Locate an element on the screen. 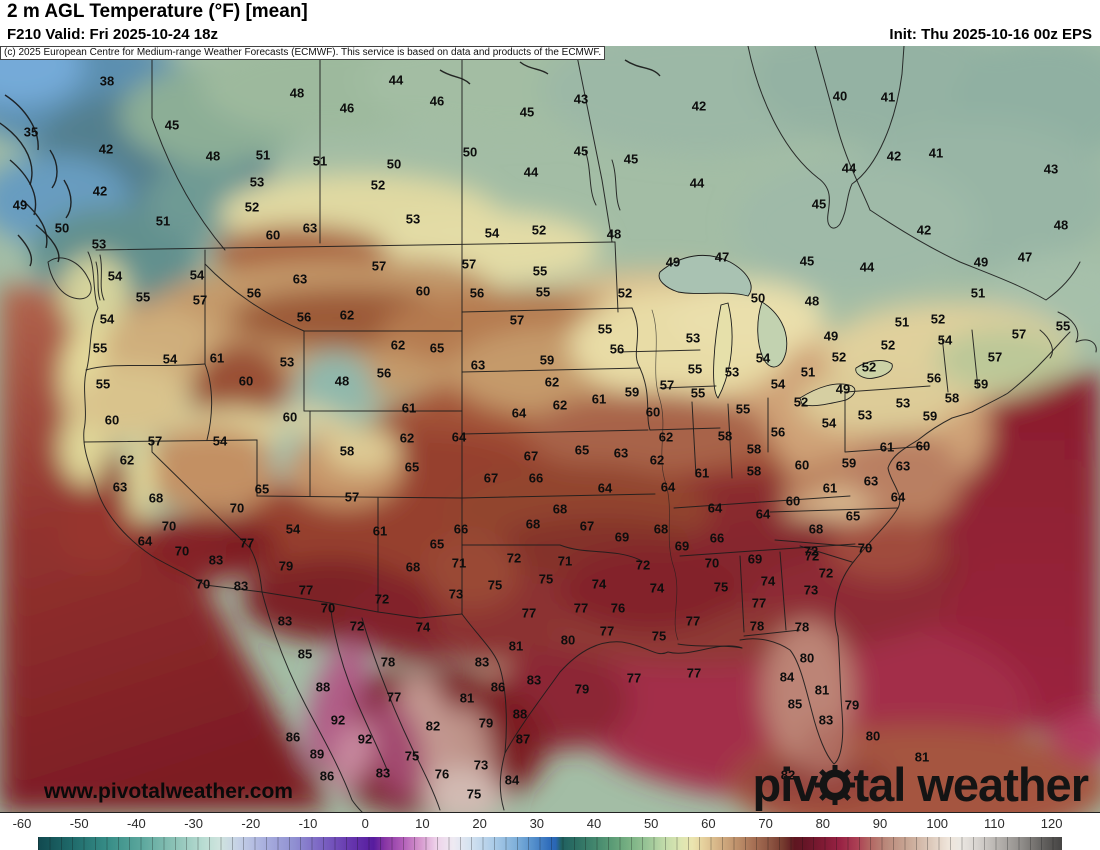 The image size is (1100, 850). valid-time-label: F210 Valid: Fri 2025-10-24 18z is located at coordinates (112, 34).